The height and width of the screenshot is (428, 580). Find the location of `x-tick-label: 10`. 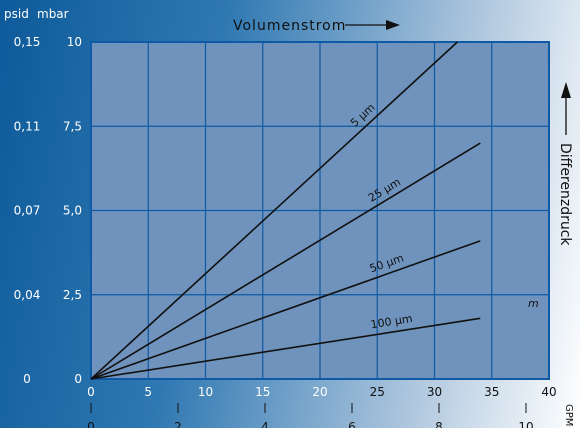

x-tick-label: 10 is located at coordinates (205, 392).